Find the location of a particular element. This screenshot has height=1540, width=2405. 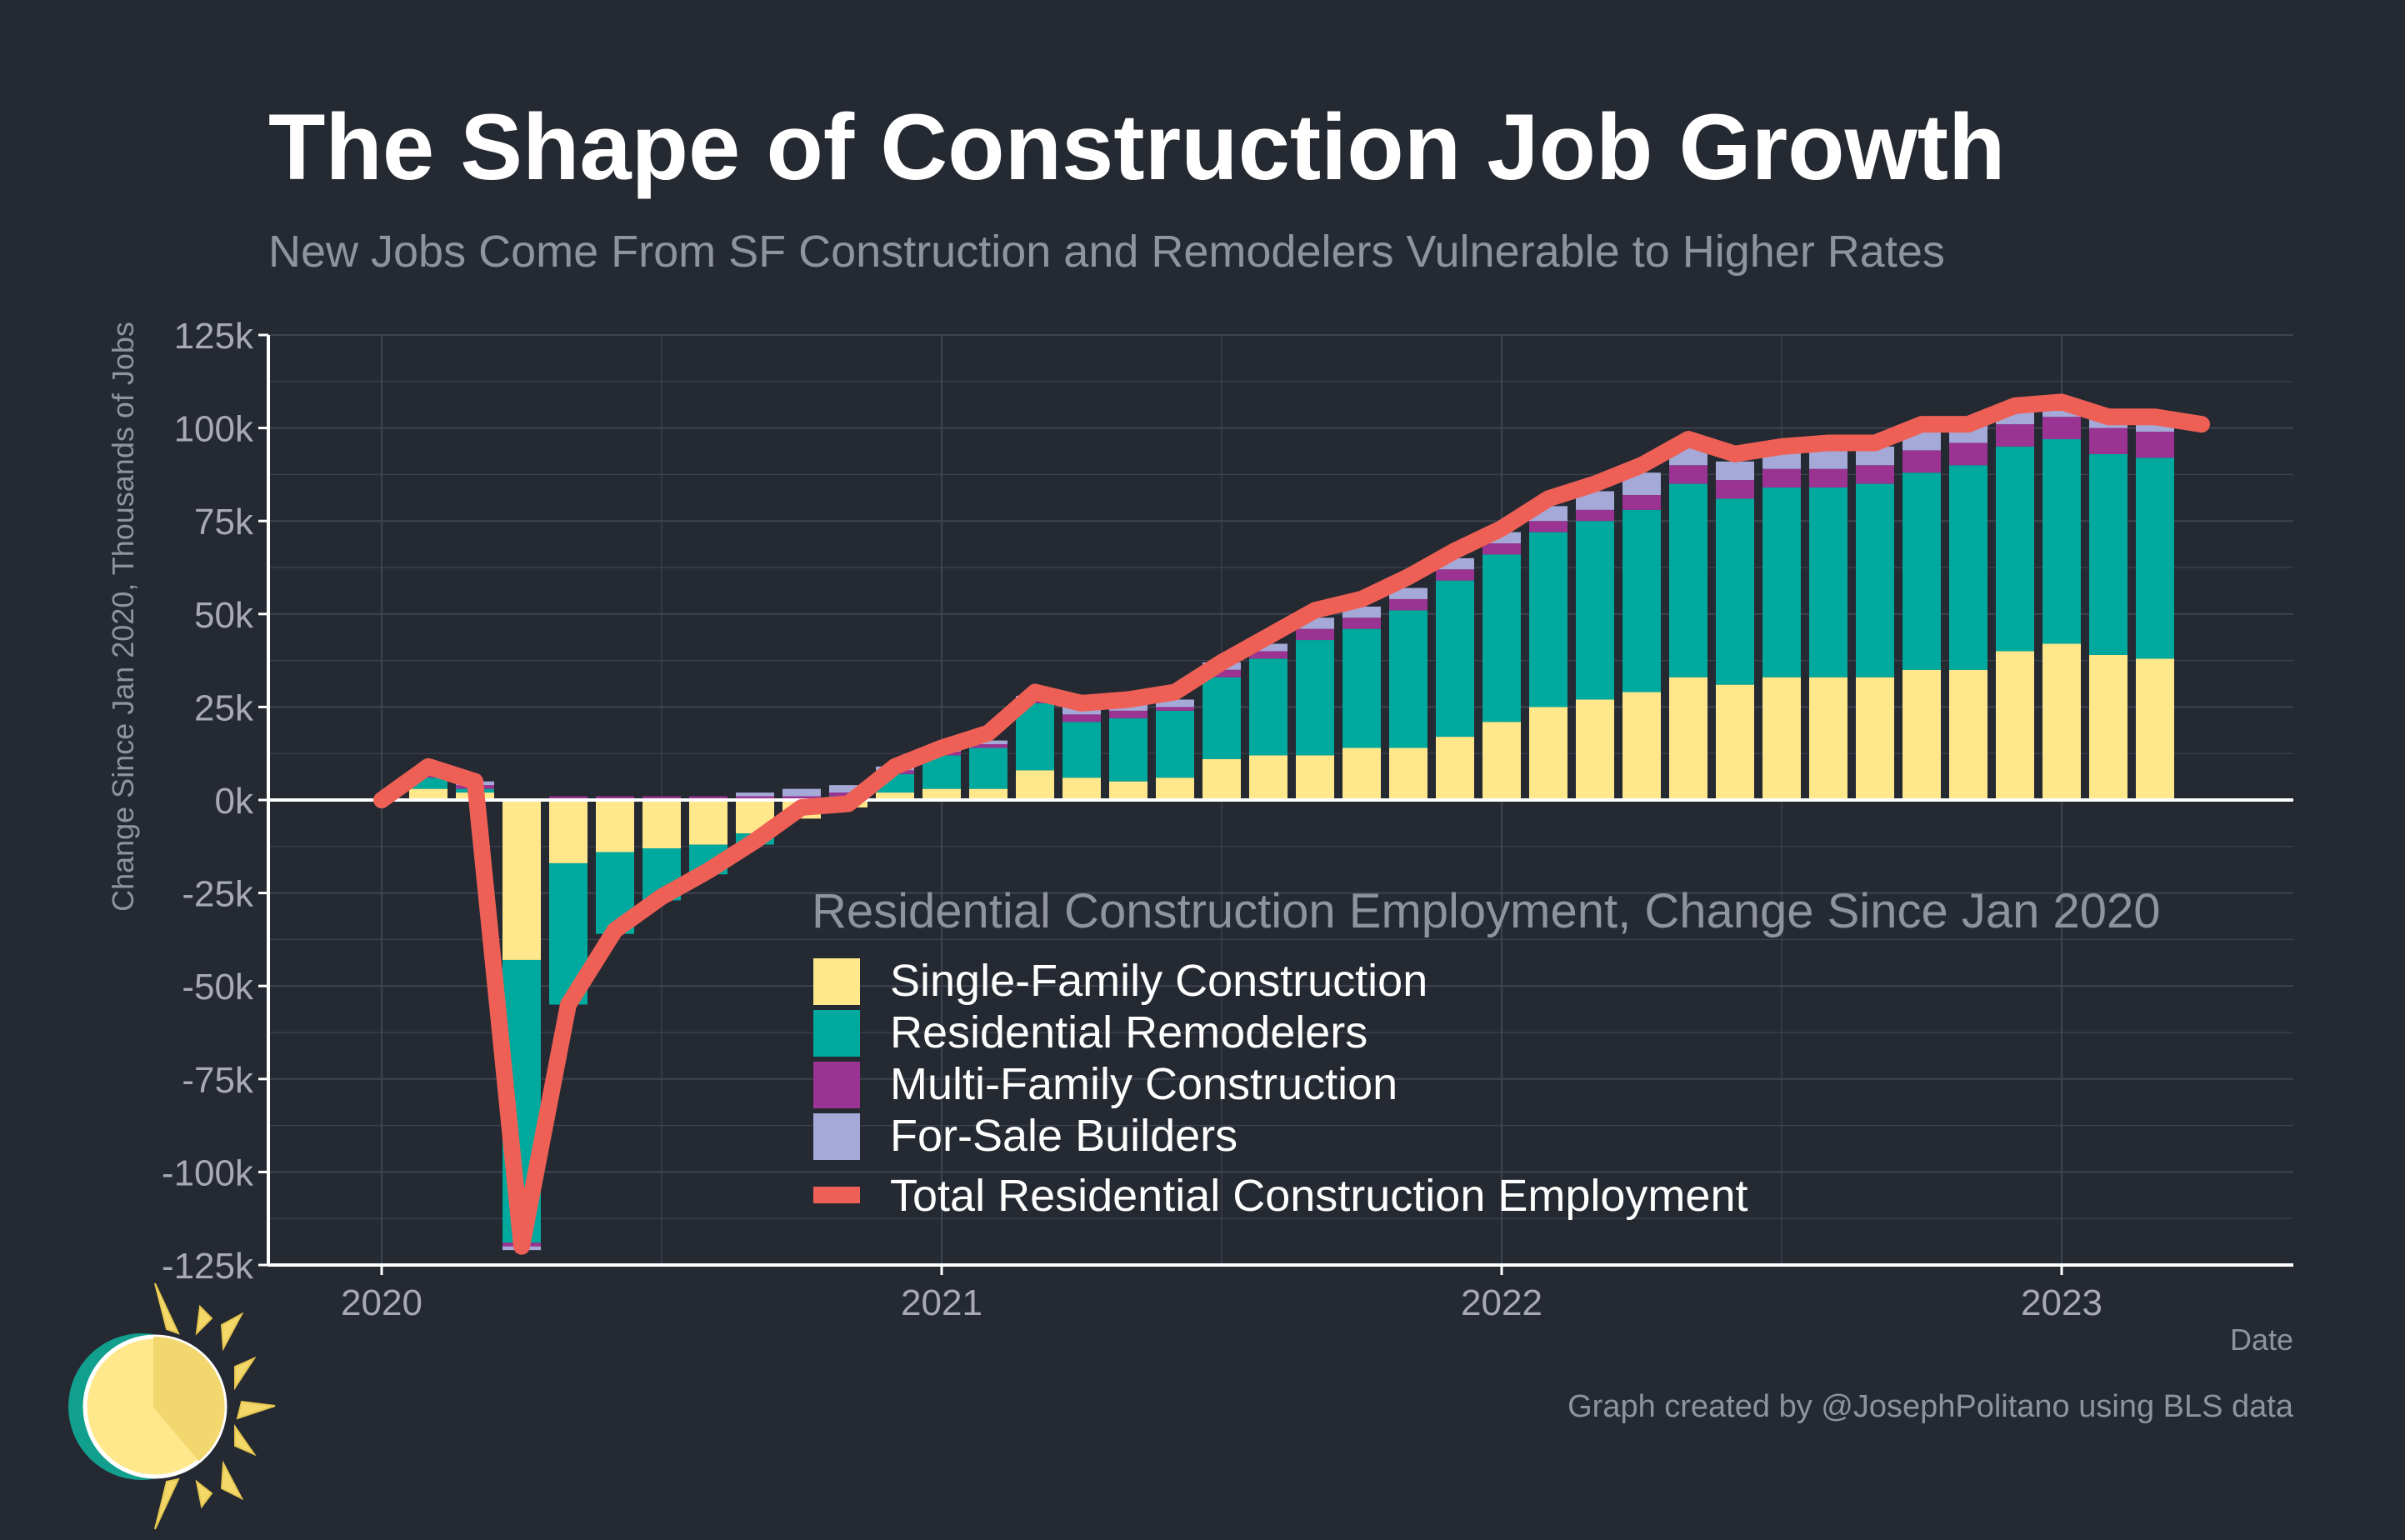

x-tick-label: 2023 is located at coordinates (2061, 1302).